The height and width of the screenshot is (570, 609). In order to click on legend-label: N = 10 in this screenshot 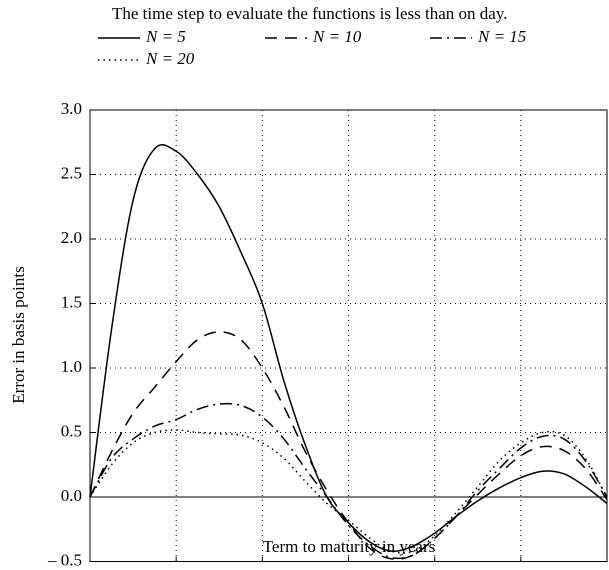, I will do `click(337, 36)`.